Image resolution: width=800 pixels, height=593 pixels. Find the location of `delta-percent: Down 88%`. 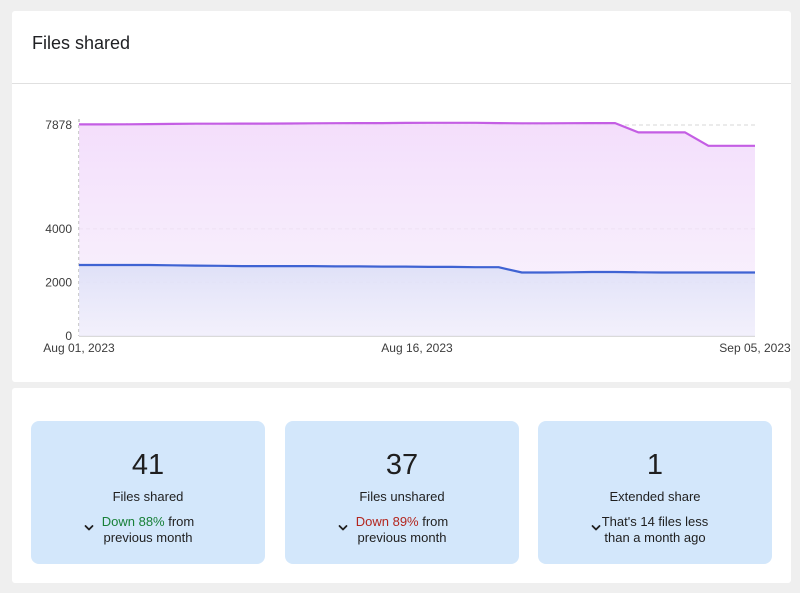

delta-percent: Down 88% is located at coordinates (133, 521).